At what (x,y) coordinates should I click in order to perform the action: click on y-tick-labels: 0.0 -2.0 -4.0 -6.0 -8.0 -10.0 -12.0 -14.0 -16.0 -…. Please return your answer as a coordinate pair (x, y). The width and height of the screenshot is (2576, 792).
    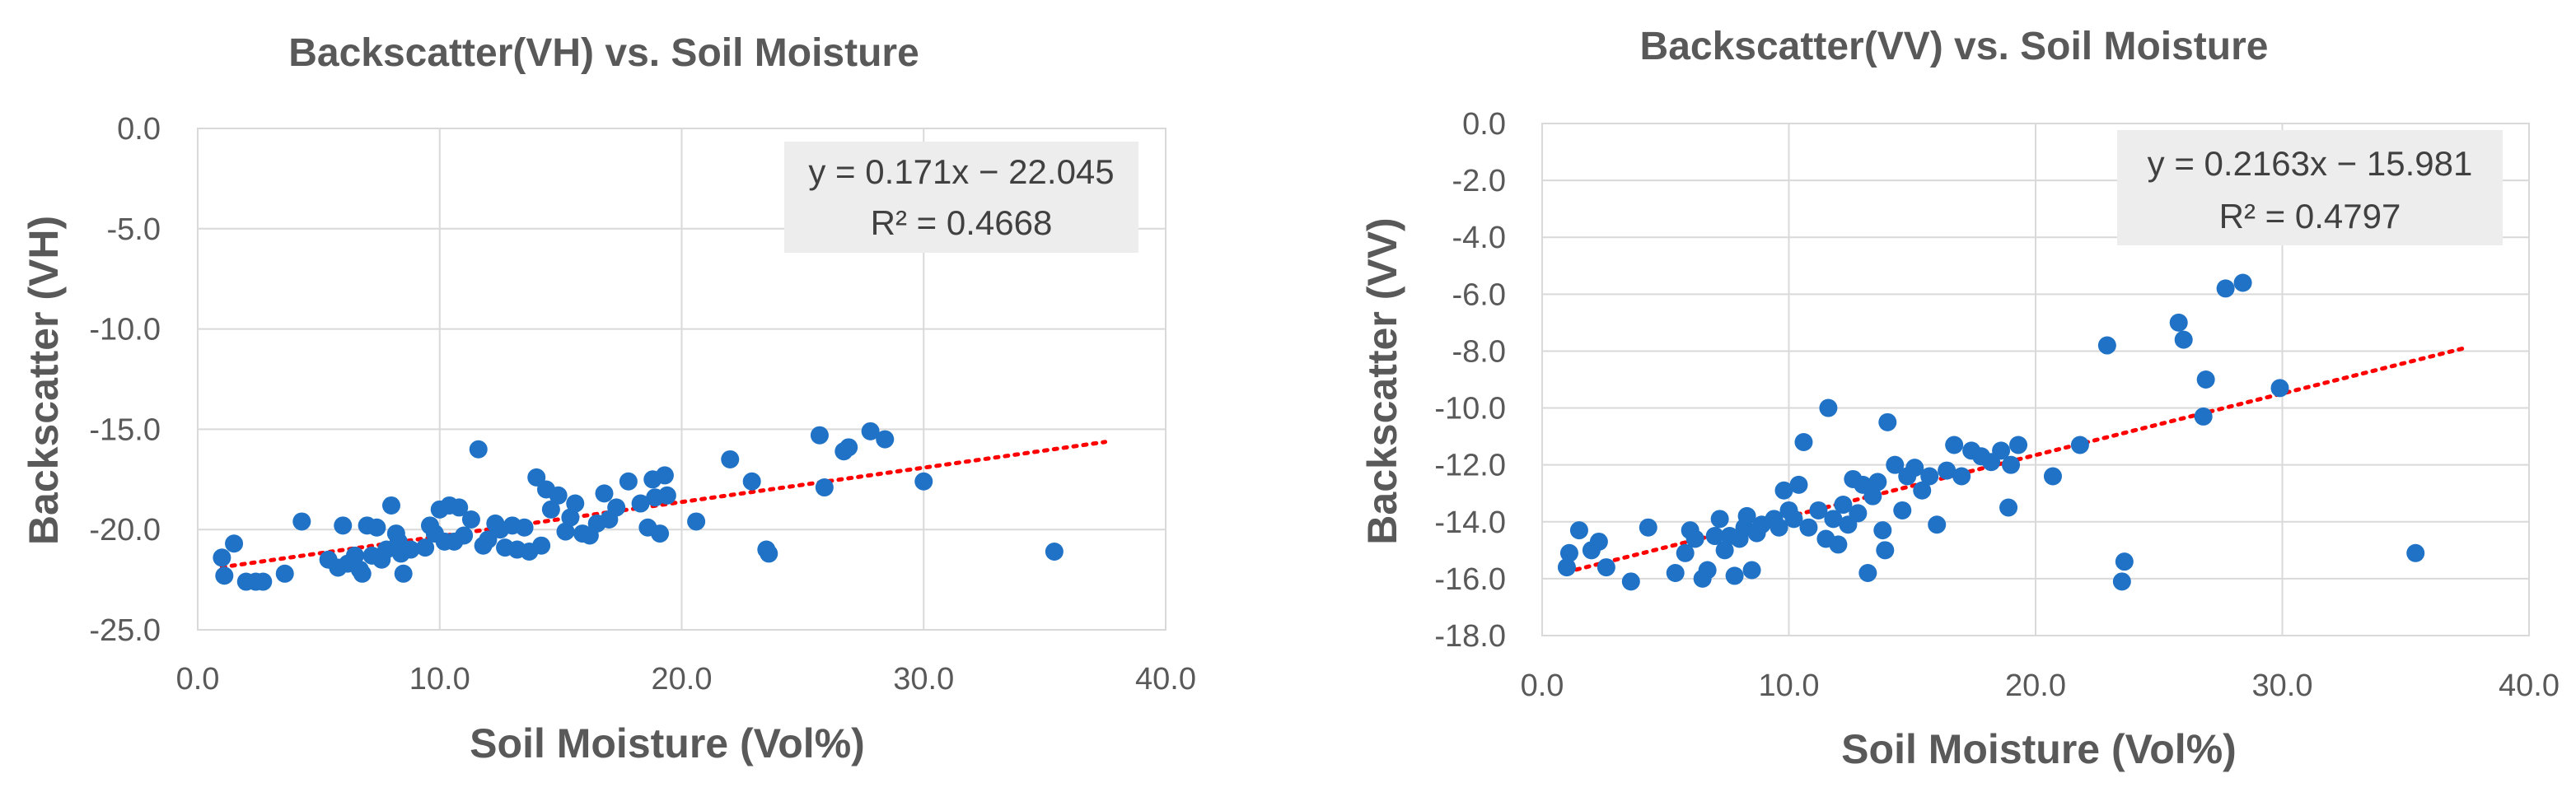
    Looking at the image, I should click on (1470, 381).